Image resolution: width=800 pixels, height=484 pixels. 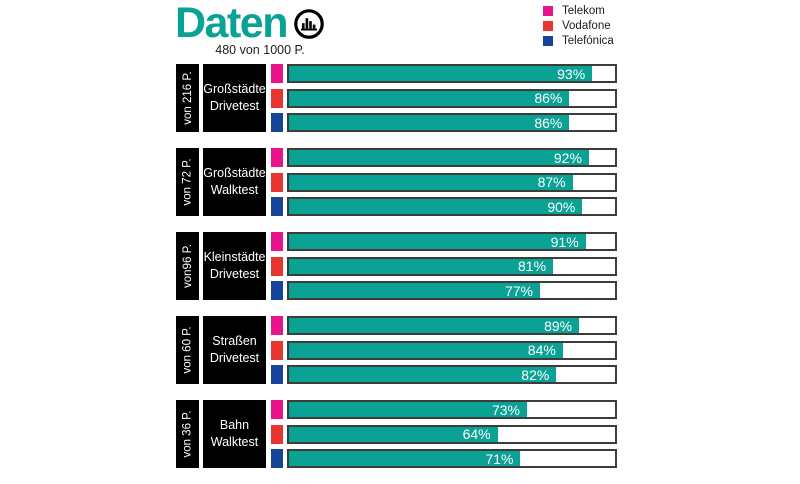 I want to click on bar-track: 81%, so click(x=452, y=266).